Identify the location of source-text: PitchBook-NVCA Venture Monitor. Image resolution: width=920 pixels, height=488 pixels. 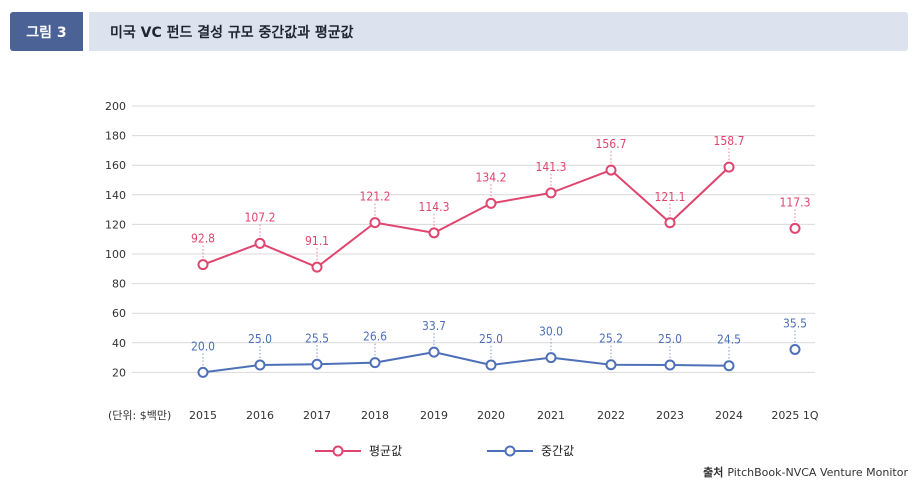
(817, 472).